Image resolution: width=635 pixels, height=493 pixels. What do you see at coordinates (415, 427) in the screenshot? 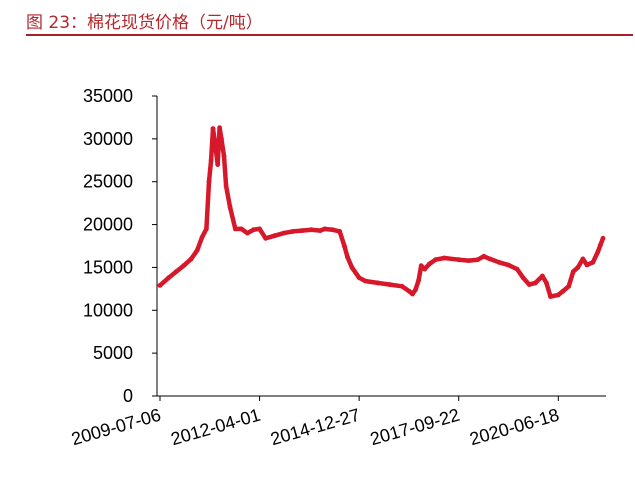
I see `x-tick-label: 2017-09-22` at bounding box center [415, 427].